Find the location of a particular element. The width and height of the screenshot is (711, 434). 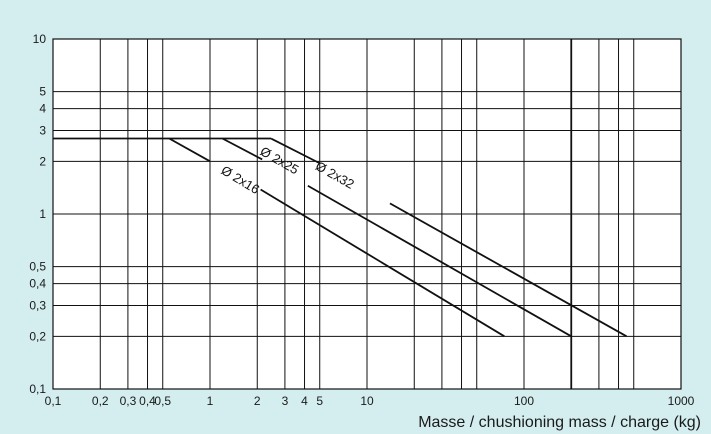

y-tick-label: 0,2 is located at coordinates (37, 336).